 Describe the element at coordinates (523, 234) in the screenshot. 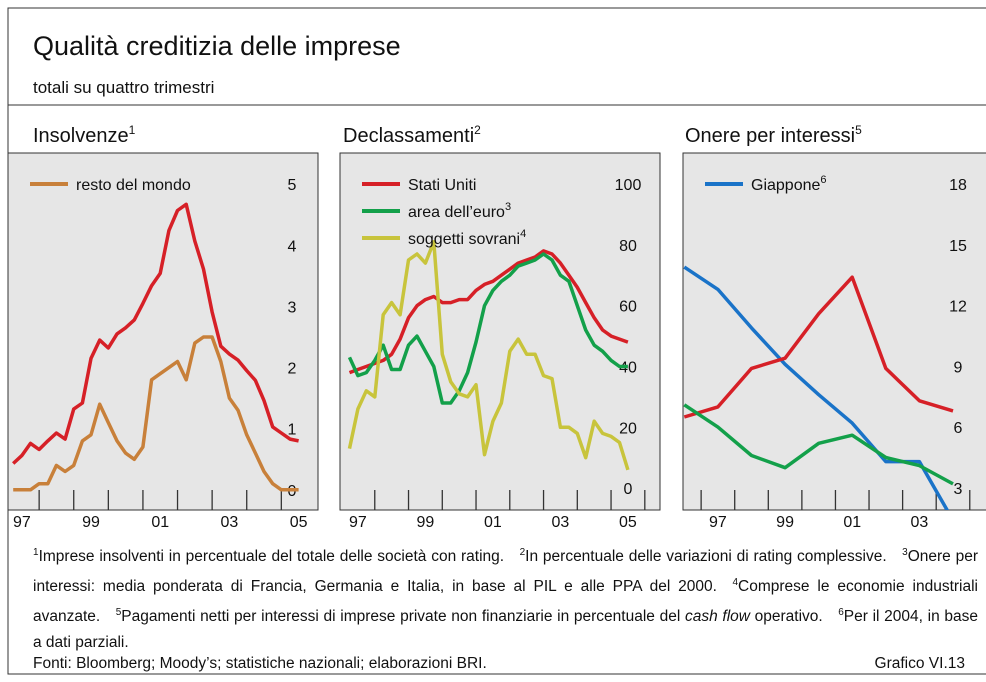

I see `legend-note: 4` at that location.